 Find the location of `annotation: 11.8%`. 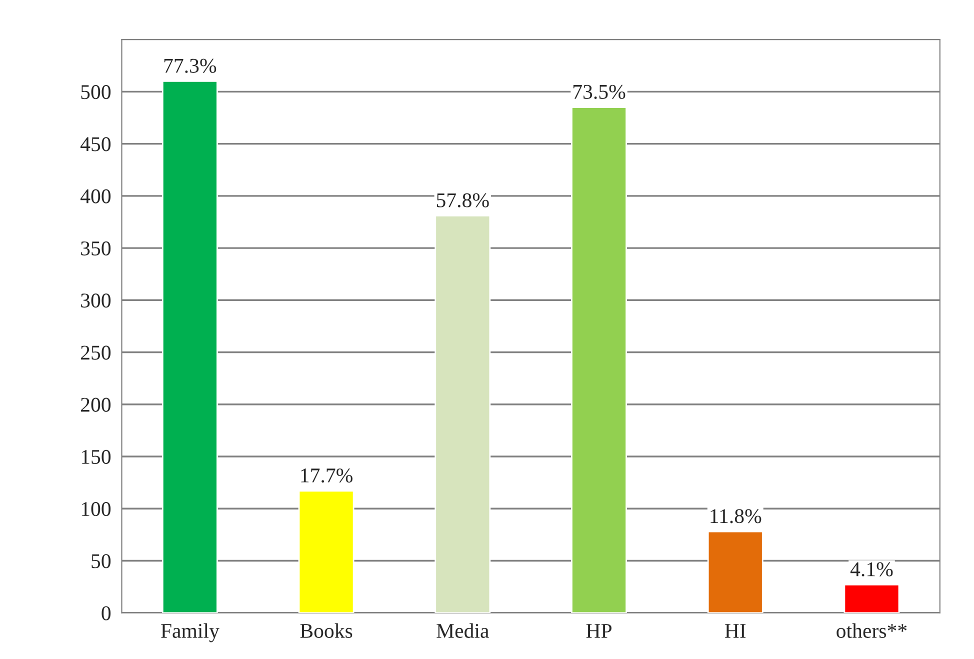

annotation: 11.8% is located at coordinates (736, 516).